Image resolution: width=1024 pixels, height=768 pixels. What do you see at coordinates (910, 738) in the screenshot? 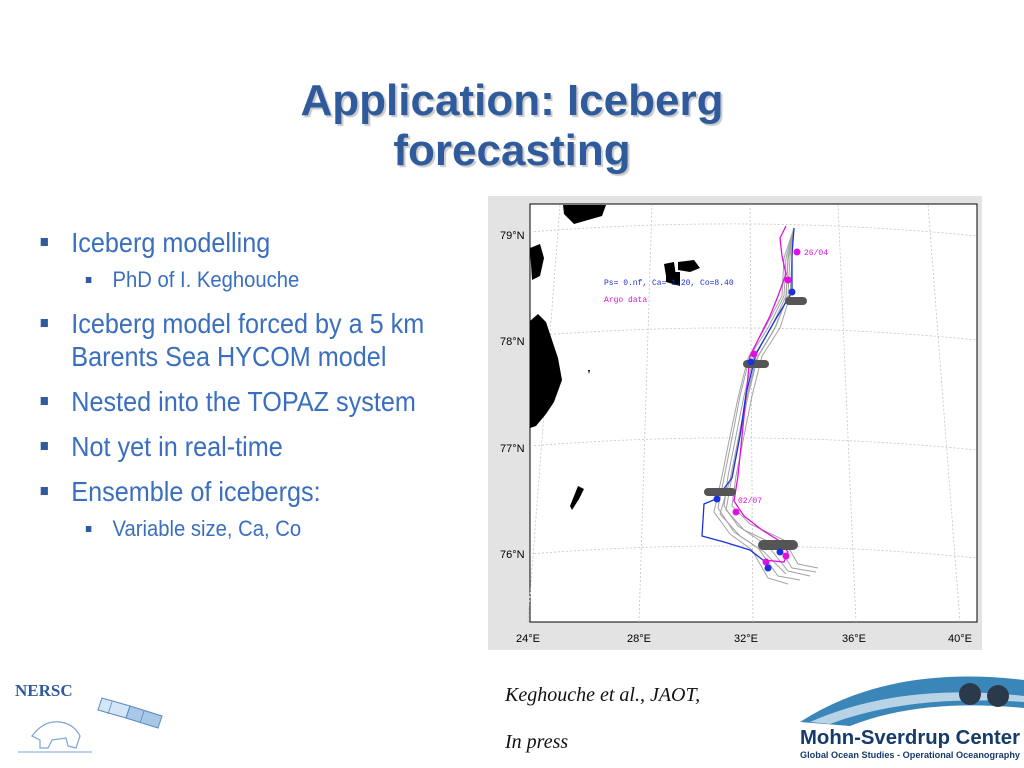
I see `msc-logo-name: Mohn-Sverdrup Center` at bounding box center [910, 738].